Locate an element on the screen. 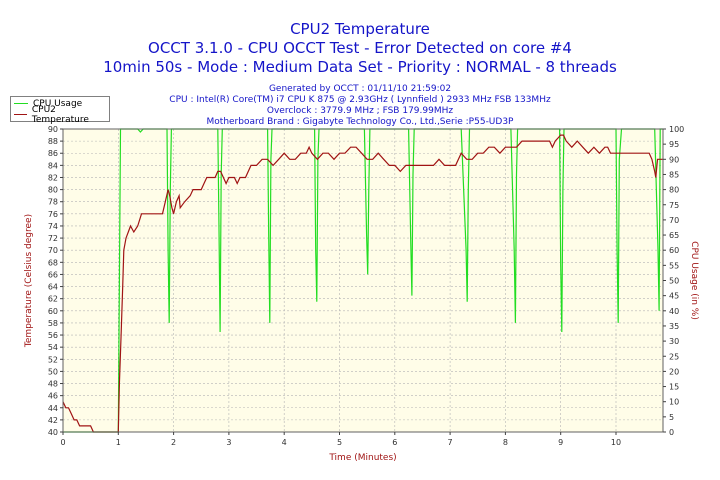 Image resolution: width=720 pixels, height=480 pixels. x-tick-label: 8 is located at coordinates (505, 442).